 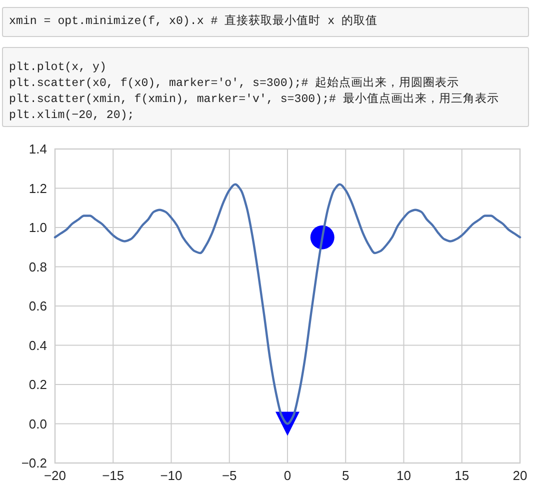 What do you see at coordinates (34, 463) in the screenshot?
I see `y-tick-label: −0.2` at bounding box center [34, 463].